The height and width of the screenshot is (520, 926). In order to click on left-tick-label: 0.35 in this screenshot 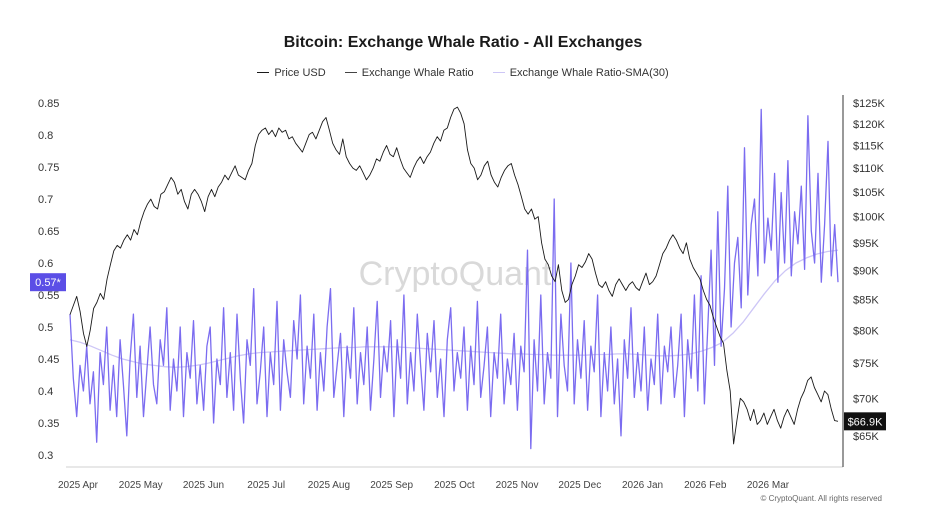, I will do `click(48, 424)`.